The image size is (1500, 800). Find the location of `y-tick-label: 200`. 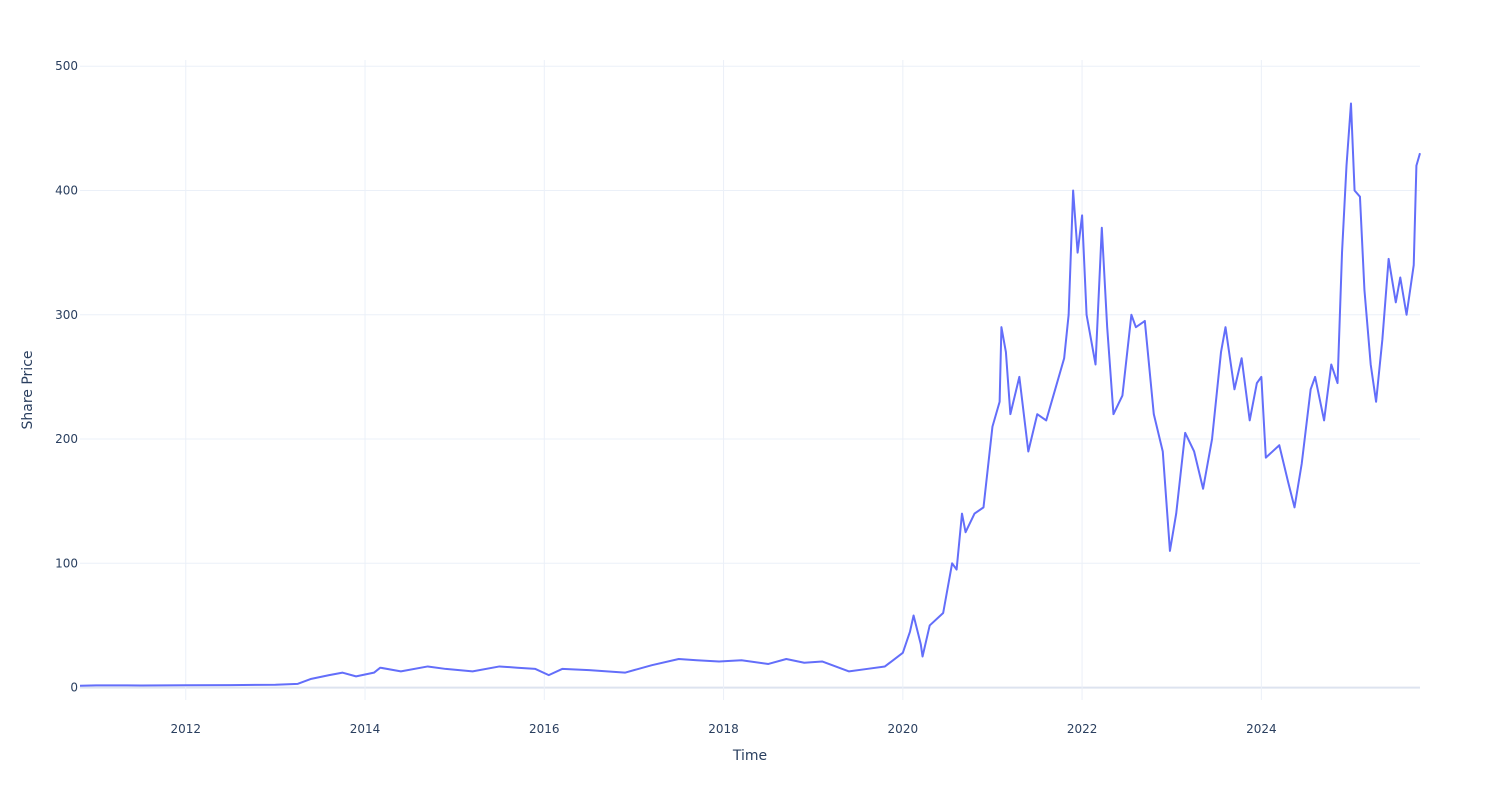

y-tick-label: 200 is located at coordinates (66, 439).